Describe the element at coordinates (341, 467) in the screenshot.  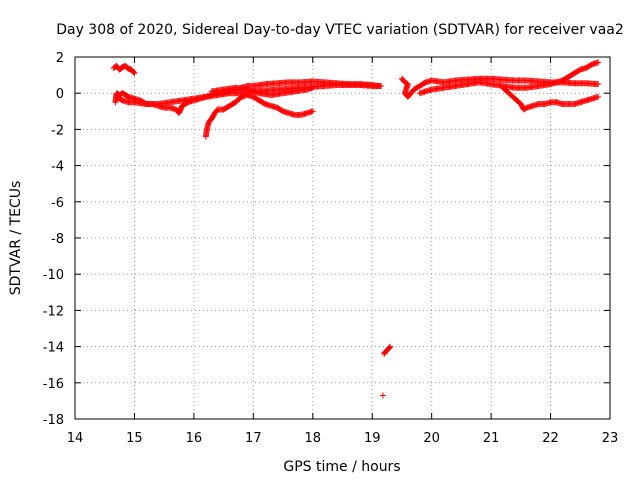
I see `x-axis-label: GPS time / hours` at that location.